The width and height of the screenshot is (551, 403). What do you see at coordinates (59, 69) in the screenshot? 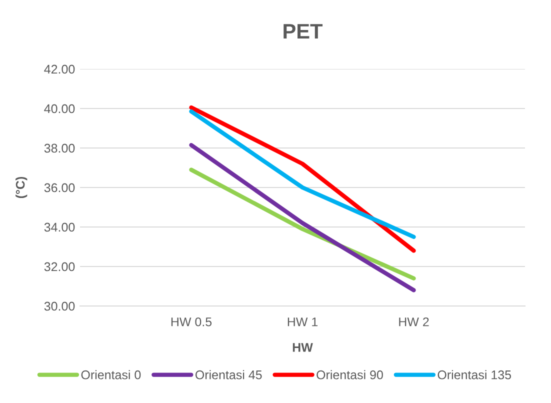
I see `y-tick-label: 42.00` at bounding box center [59, 69].